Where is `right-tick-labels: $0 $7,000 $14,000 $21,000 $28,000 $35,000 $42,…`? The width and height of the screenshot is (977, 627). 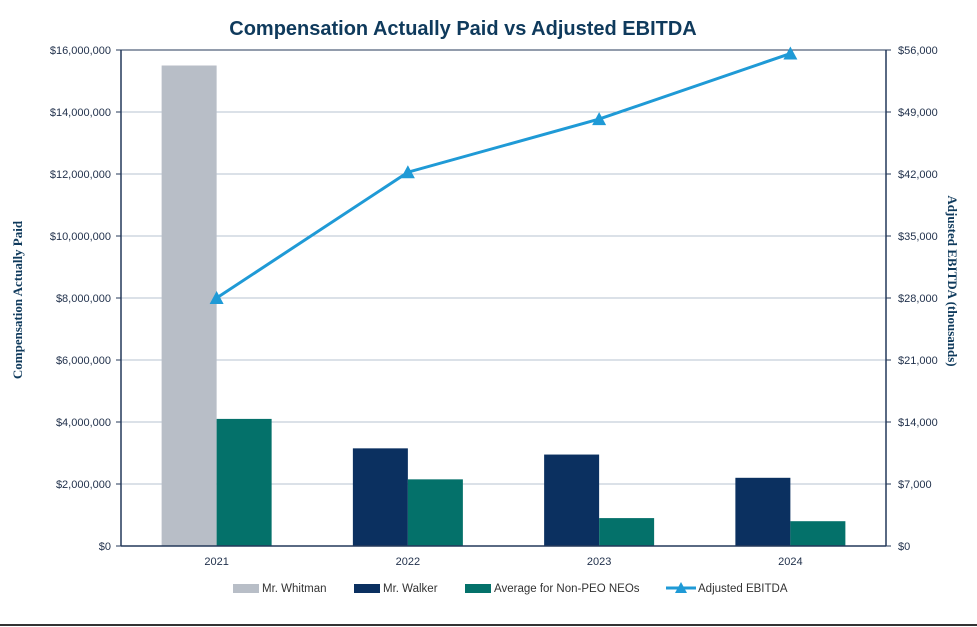
right-tick-labels: $0 $7,000 $14,000 $21,000 $28,000 $35,000 $42,… is located at coordinates (918, 299).